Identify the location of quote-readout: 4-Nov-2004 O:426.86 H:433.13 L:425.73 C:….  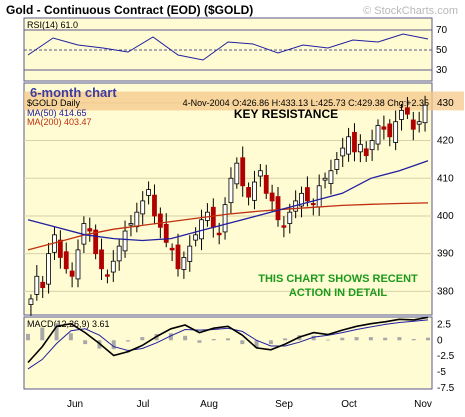
(306, 103).